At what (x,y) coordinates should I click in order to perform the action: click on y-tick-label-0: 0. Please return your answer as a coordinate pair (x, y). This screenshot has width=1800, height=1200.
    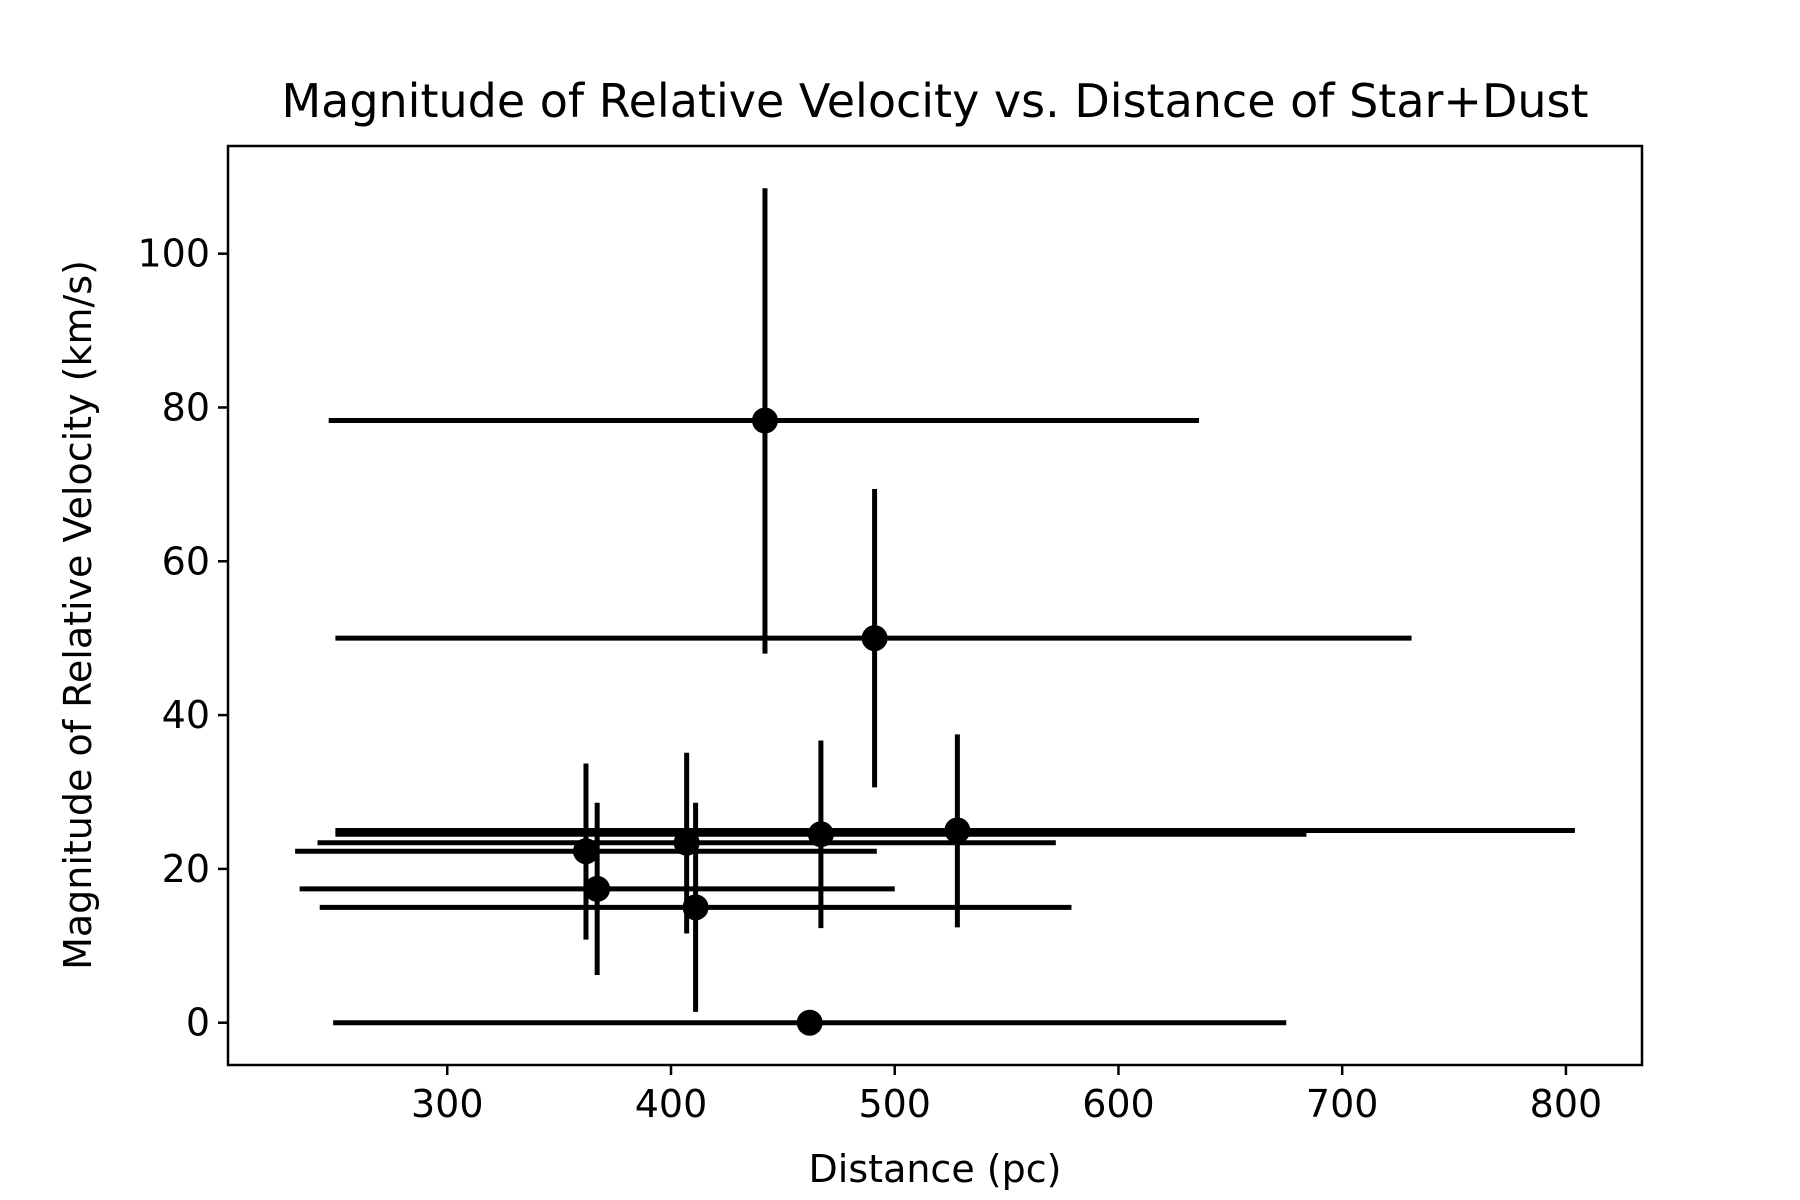
    Looking at the image, I should click on (198, 1023).